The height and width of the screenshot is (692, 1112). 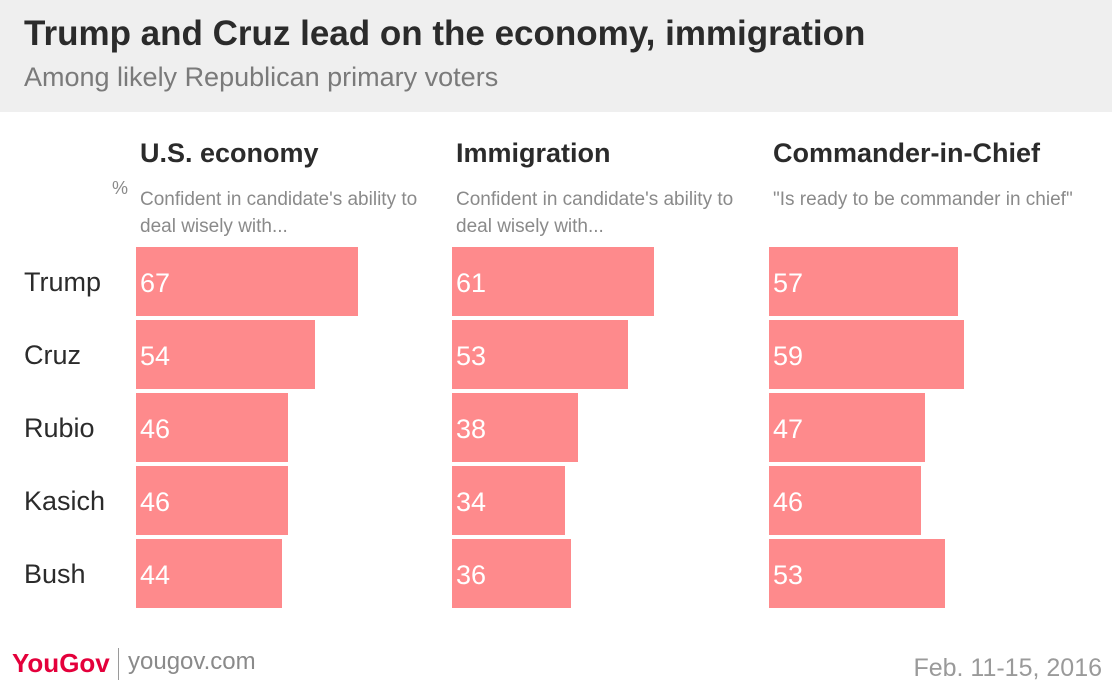 I want to click on row-label: Kasich, so click(x=65, y=501).